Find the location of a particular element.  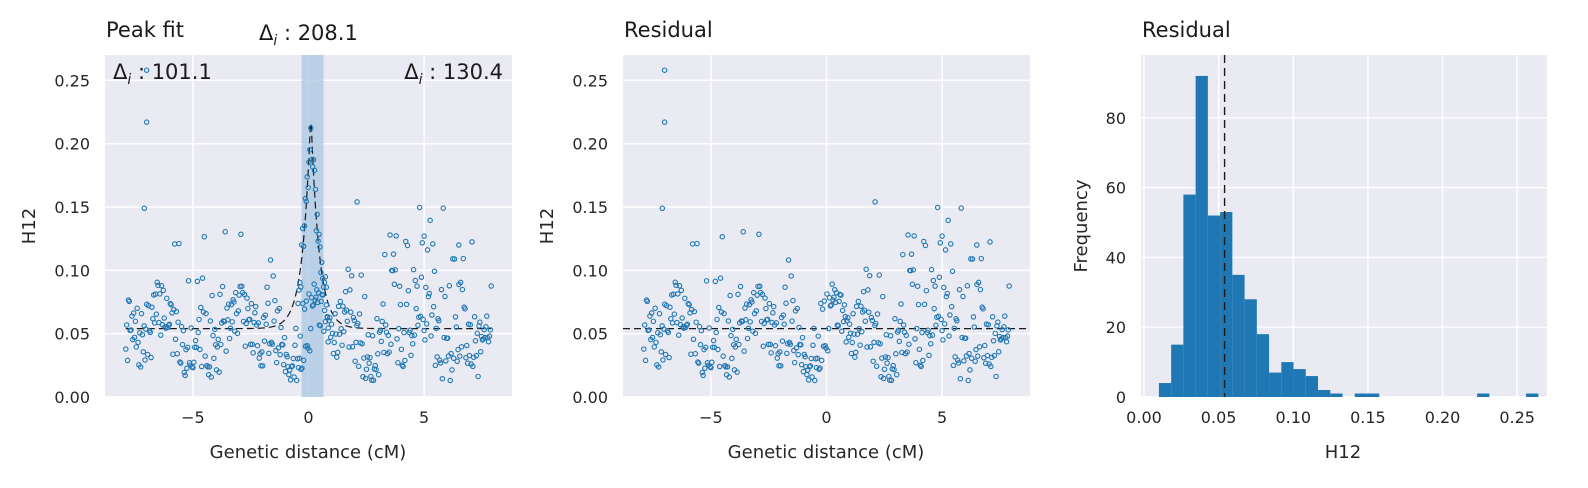

delta-value: : 130.4 is located at coordinates (462, 72).